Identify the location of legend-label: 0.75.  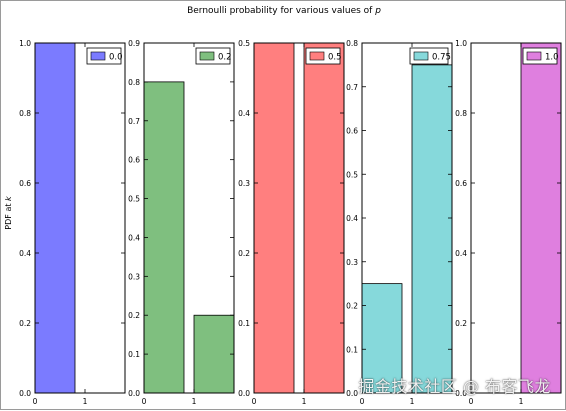
(441, 58).